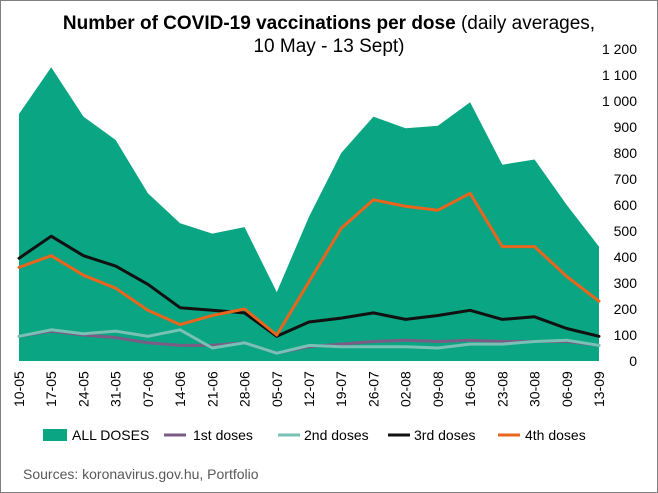 The height and width of the screenshot is (493, 658). Describe the element at coordinates (470, 389) in the screenshot. I see `x-tick-label: 16-08` at that location.